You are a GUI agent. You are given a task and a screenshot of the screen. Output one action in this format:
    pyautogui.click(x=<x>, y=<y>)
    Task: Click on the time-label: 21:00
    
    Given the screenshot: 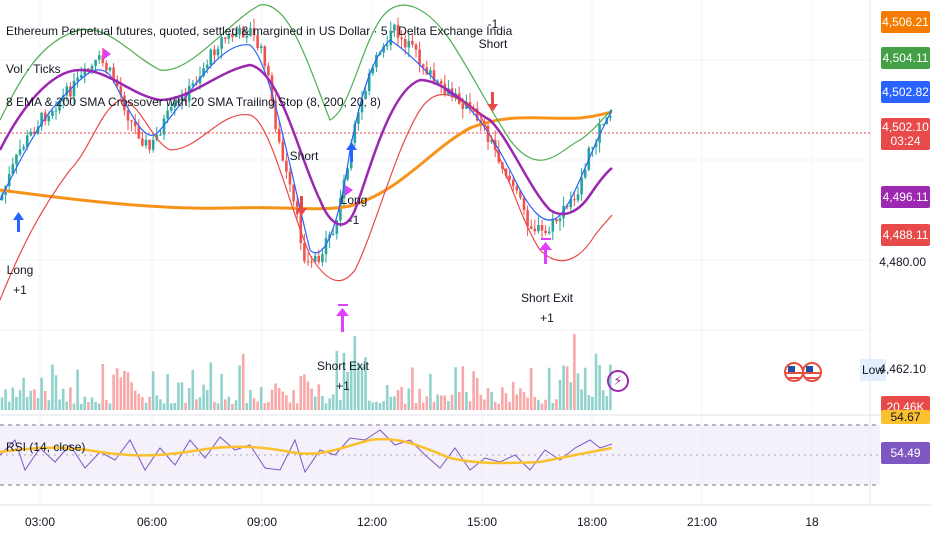 What is the action you would take?
    pyautogui.click(x=702, y=522)
    